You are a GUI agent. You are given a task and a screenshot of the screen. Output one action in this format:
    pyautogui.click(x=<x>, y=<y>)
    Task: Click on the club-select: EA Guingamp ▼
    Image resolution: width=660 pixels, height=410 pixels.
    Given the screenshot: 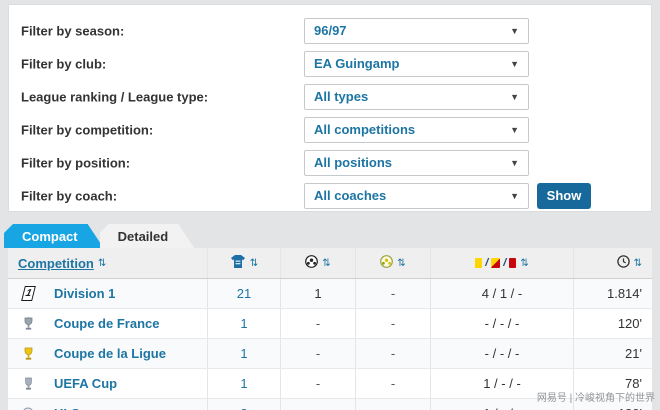 What is the action you would take?
    pyautogui.click(x=416, y=63)
    